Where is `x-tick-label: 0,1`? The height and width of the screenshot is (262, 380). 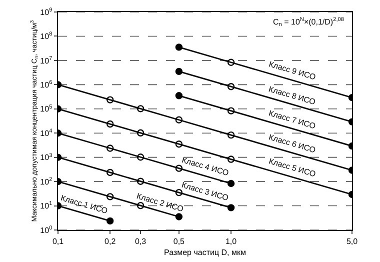 x-tick-label: 0,1 is located at coordinates (58, 241).